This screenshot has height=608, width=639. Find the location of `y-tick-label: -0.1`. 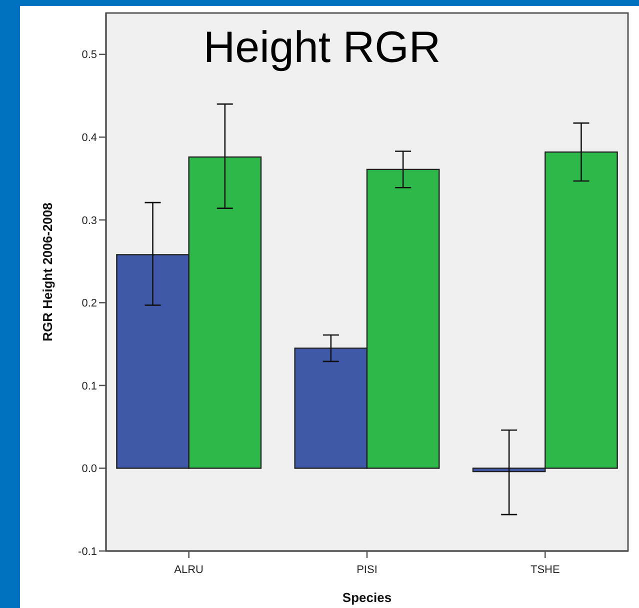

y-tick-label: -0.1 is located at coordinates (87, 552).